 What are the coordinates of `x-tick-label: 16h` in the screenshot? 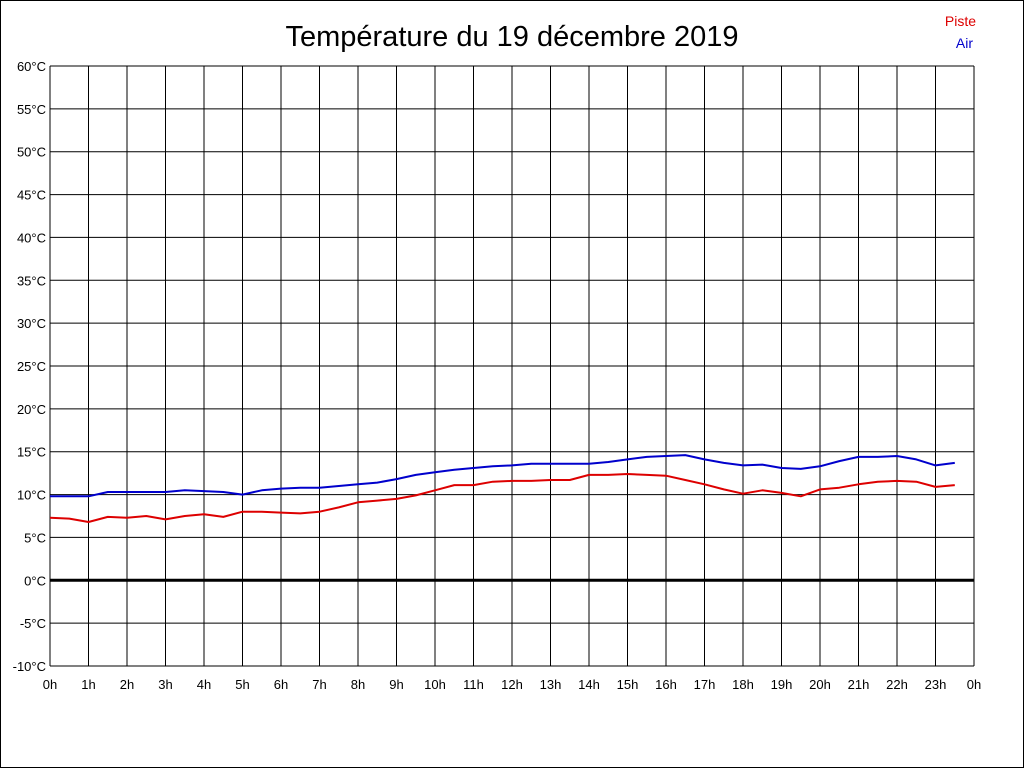 It's located at (666, 684).